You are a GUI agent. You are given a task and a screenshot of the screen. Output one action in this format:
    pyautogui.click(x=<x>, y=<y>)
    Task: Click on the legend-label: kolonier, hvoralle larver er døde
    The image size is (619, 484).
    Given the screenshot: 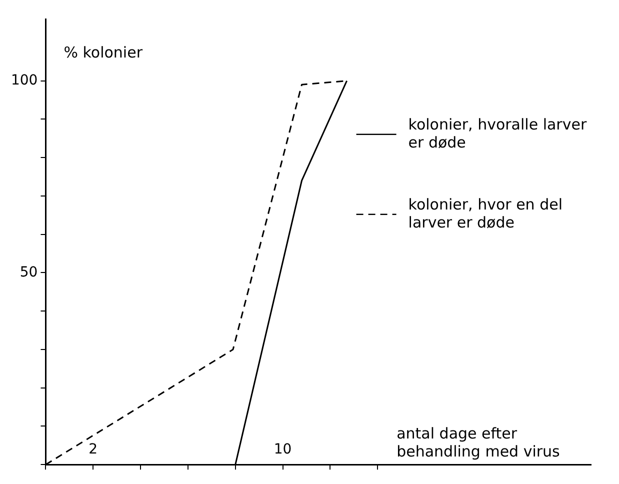 What is the action you would take?
    pyautogui.click(x=498, y=133)
    